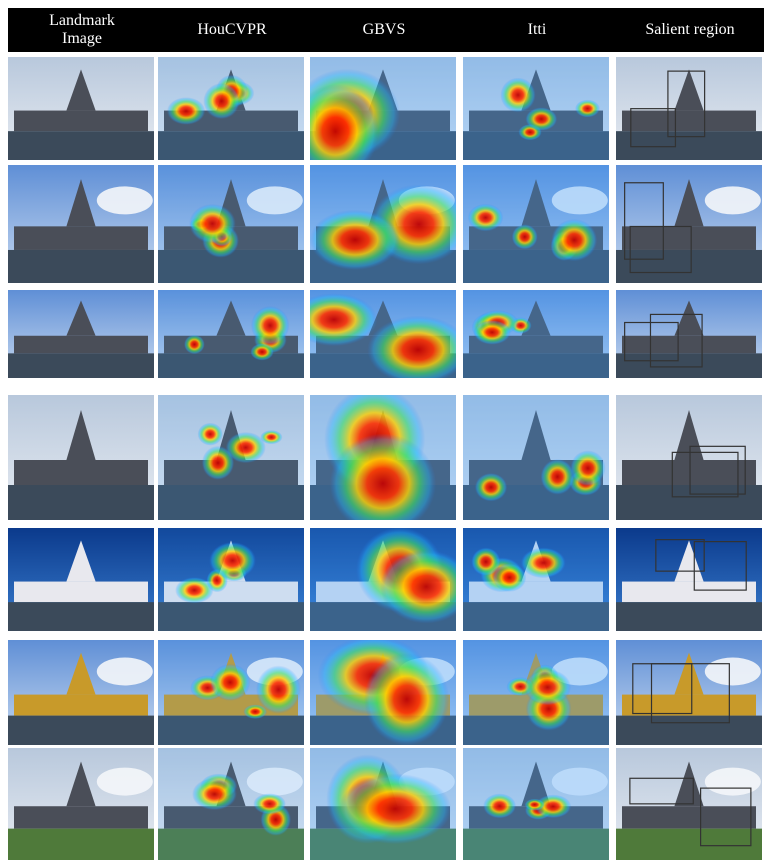 The width and height of the screenshot is (764, 861). What do you see at coordinates (82, 29) in the screenshot?
I see `header-label: Landmark Image` at bounding box center [82, 29].